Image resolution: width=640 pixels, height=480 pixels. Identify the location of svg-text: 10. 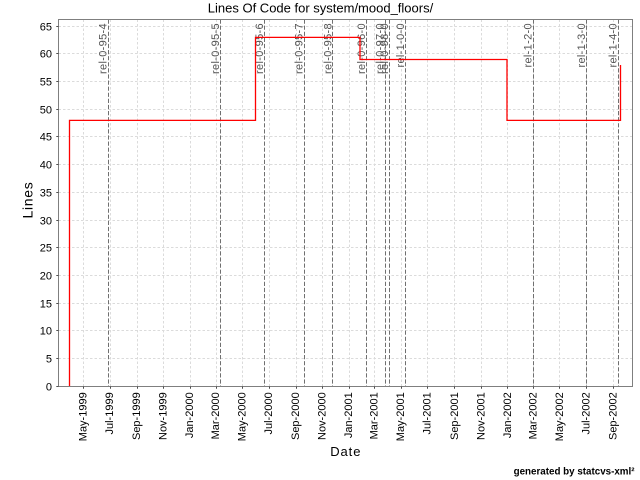
(46, 332).